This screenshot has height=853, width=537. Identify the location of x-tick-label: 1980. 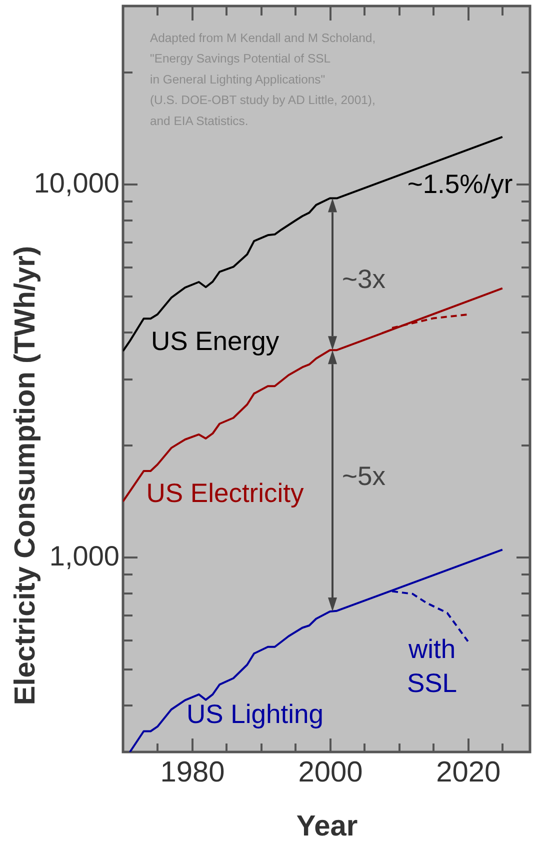
(192, 772).